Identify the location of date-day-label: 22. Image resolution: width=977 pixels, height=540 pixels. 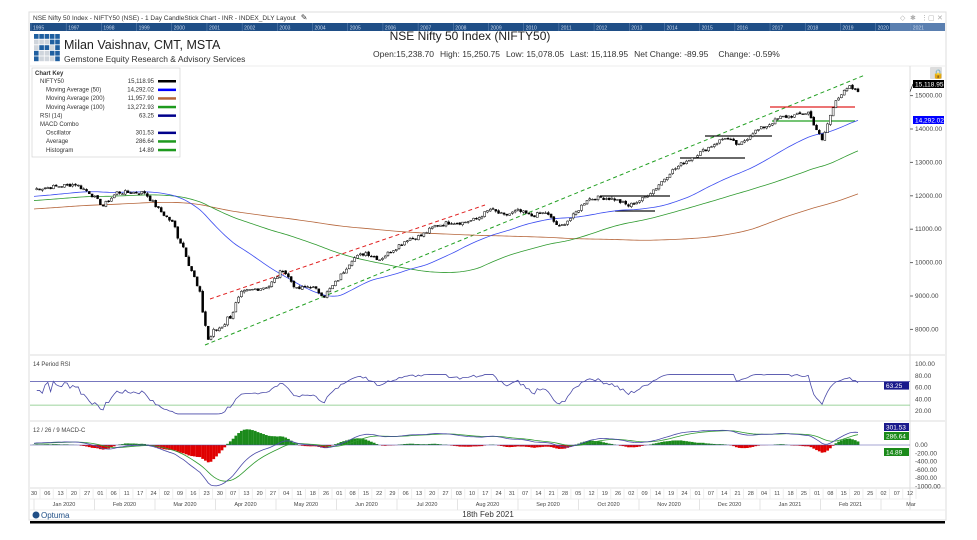
(379, 494).